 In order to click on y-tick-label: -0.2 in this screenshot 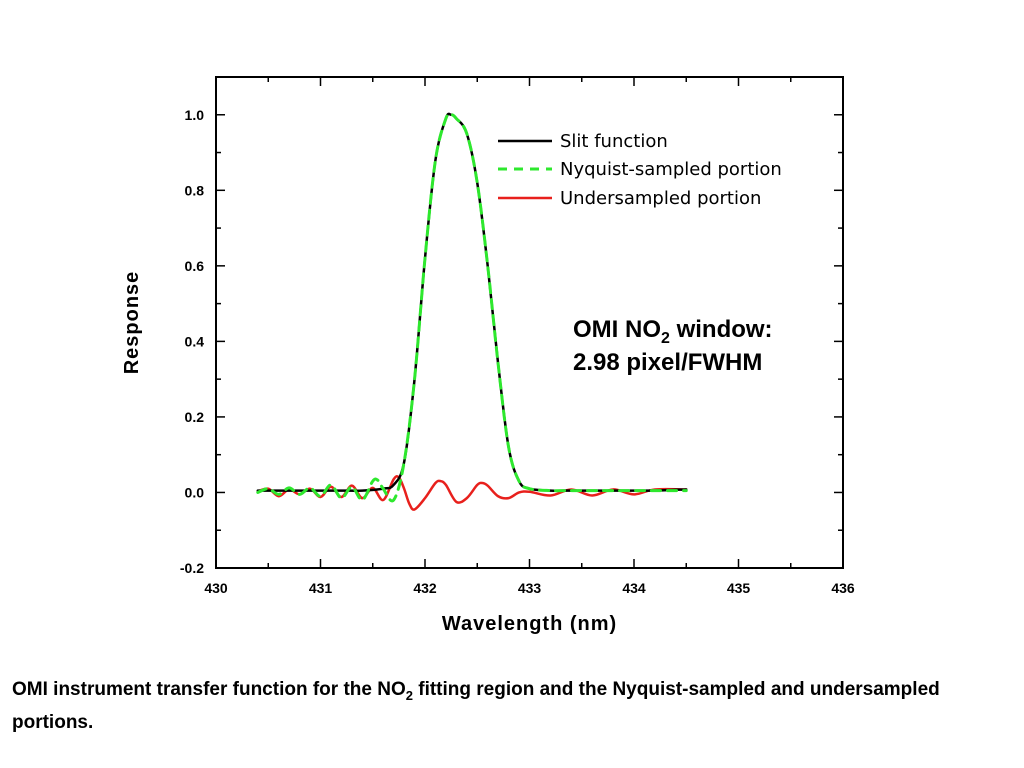, I will do `click(192, 568)`.